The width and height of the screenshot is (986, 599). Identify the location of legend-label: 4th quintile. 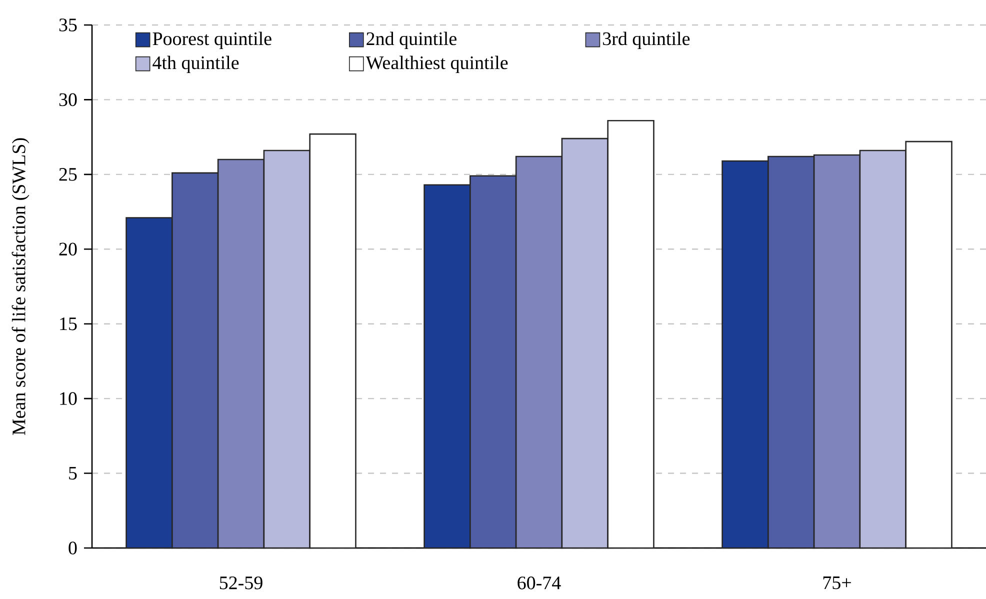
(195, 65).